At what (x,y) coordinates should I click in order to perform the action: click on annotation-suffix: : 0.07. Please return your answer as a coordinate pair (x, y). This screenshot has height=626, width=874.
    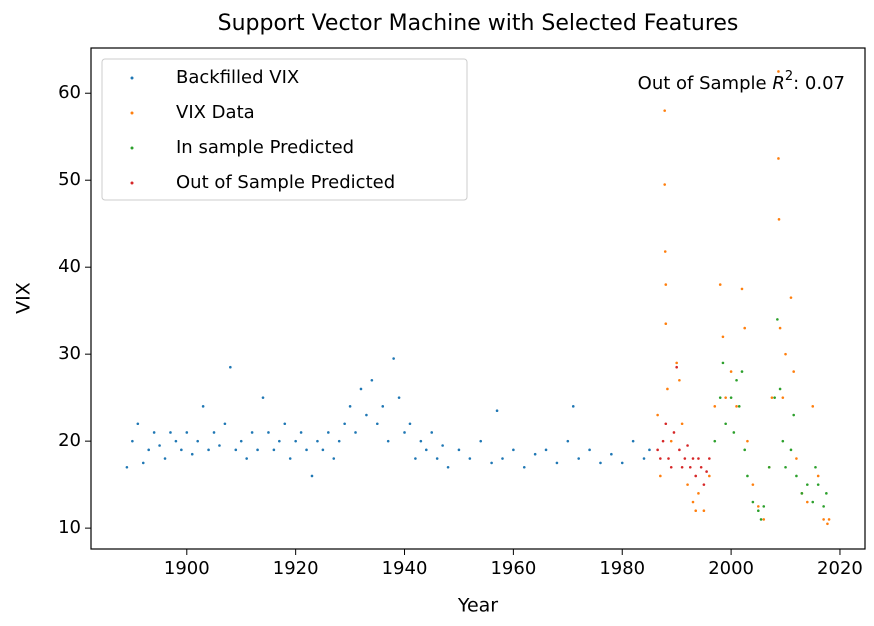
    Looking at the image, I should click on (819, 83).